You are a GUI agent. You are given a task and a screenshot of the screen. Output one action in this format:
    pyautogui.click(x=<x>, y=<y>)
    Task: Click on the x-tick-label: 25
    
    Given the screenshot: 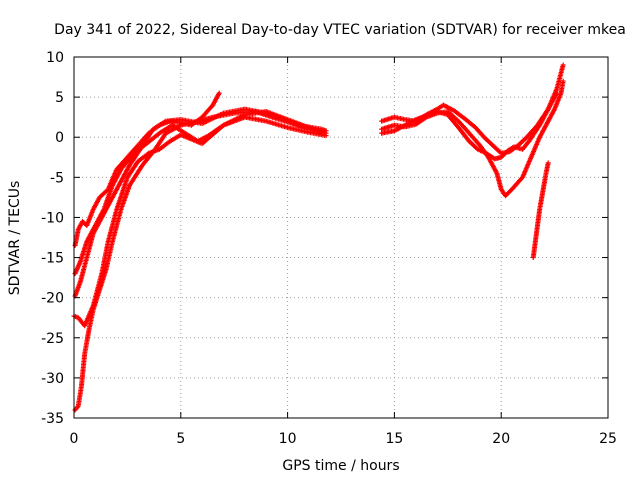 What is the action you would take?
    pyautogui.click(x=608, y=439)
    